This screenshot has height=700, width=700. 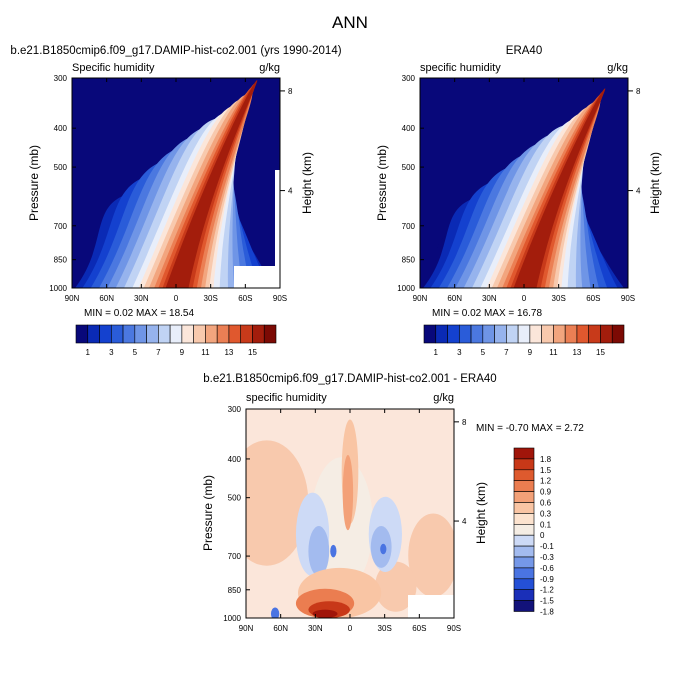 What do you see at coordinates (277, 218) in the screenshot?
I see `missing-data-strip` at bounding box center [277, 218].